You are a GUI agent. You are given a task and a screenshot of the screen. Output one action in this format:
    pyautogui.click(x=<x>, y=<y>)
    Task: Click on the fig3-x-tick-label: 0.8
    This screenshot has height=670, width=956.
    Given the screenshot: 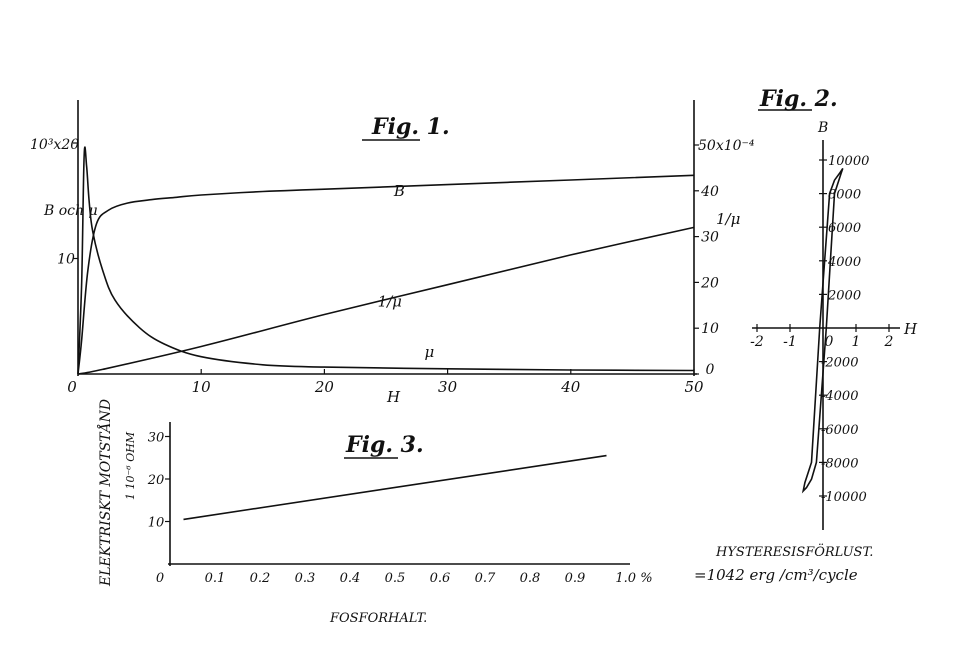 What is the action you would take?
    pyautogui.click(x=530, y=578)
    